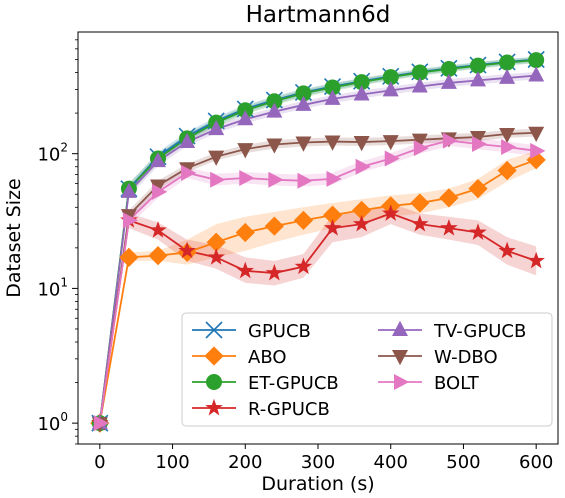  I want to click on x-axis: 0 100 200 300 400 500 600, so click(323, 458).